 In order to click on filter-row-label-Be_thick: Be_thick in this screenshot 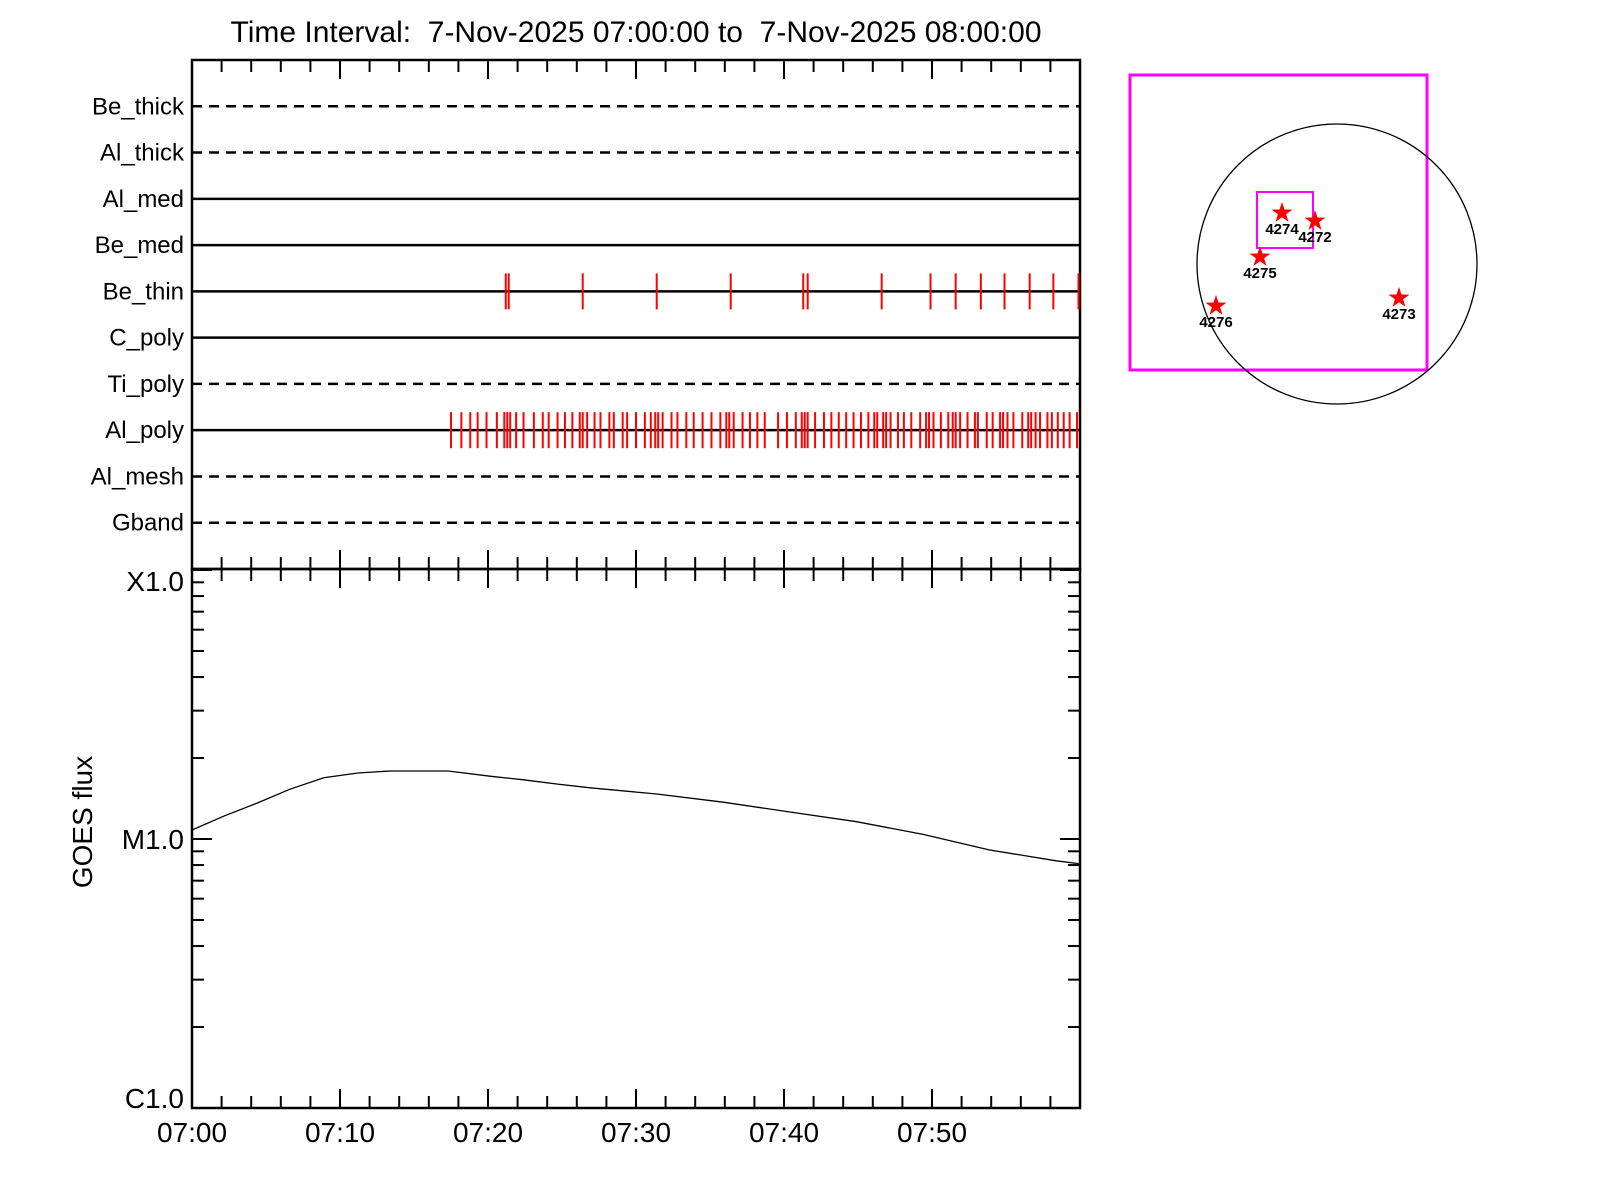, I will do `click(138, 106)`.